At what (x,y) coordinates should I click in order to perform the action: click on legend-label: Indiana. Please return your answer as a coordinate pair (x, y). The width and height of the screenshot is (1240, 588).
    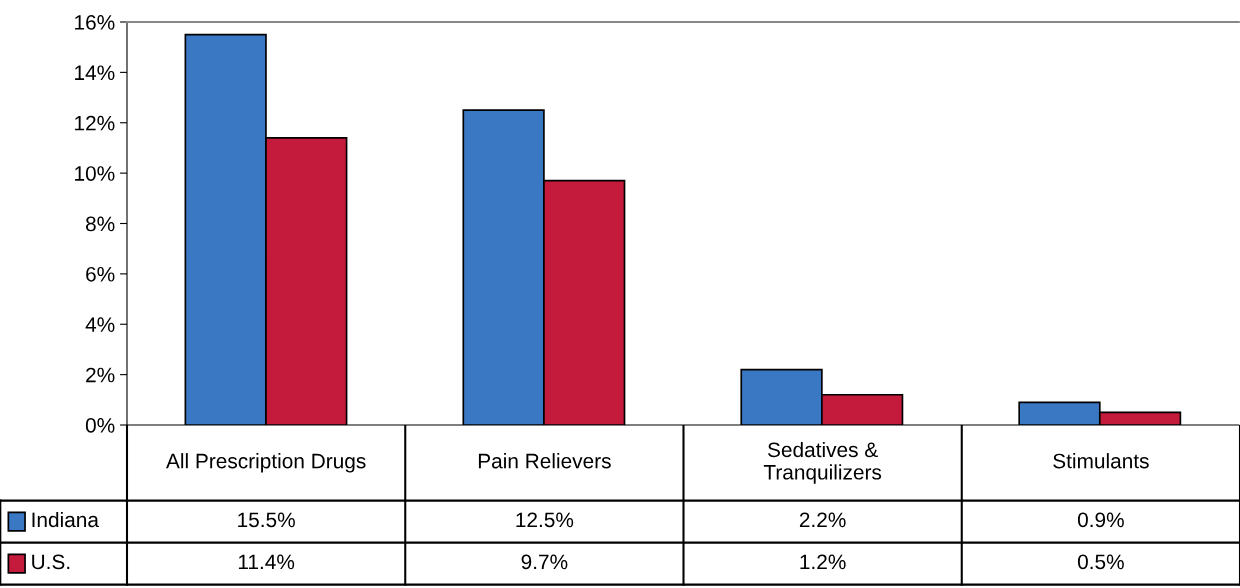
    Looking at the image, I should click on (65, 519).